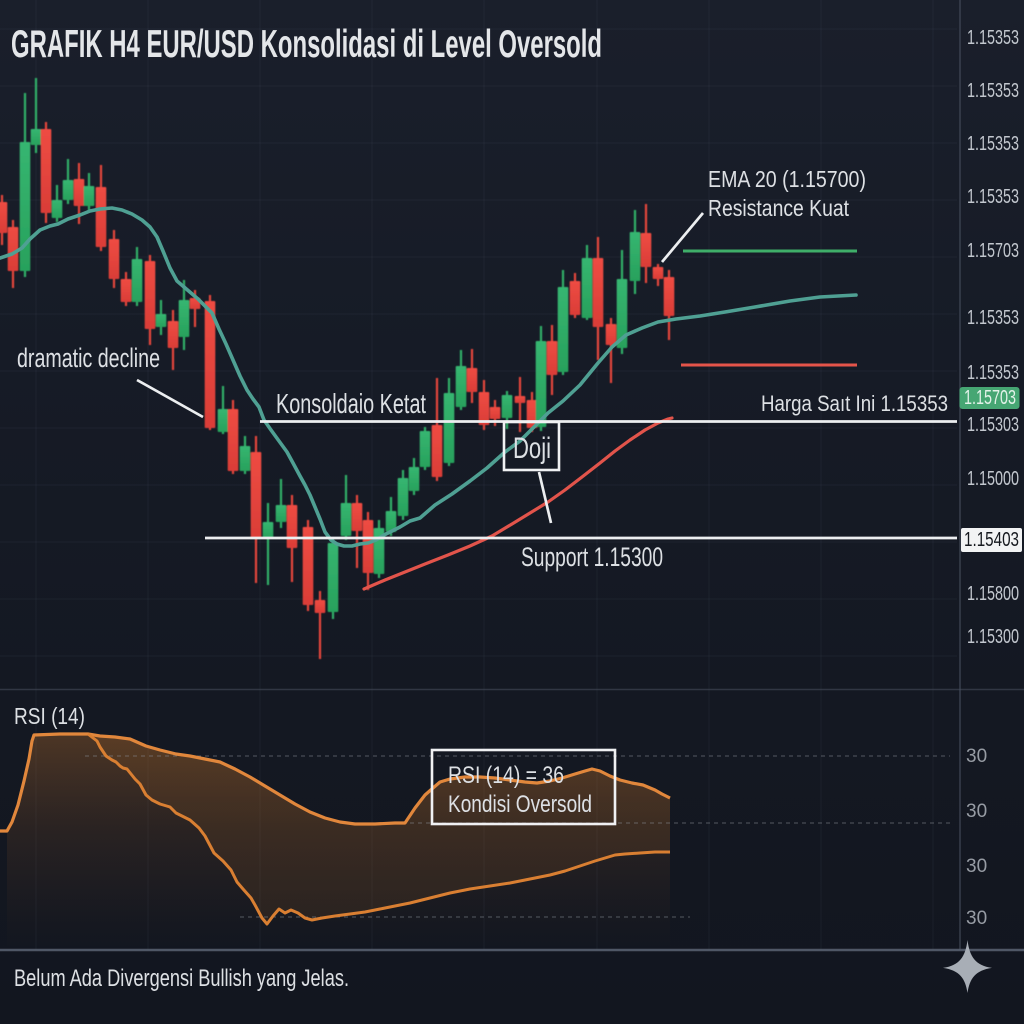 The width and height of the screenshot is (1024, 1024). What do you see at coordinates (991, 540) in the screenshot?
I see `svg-text: 1.15403` at bounding box center [991, 540].